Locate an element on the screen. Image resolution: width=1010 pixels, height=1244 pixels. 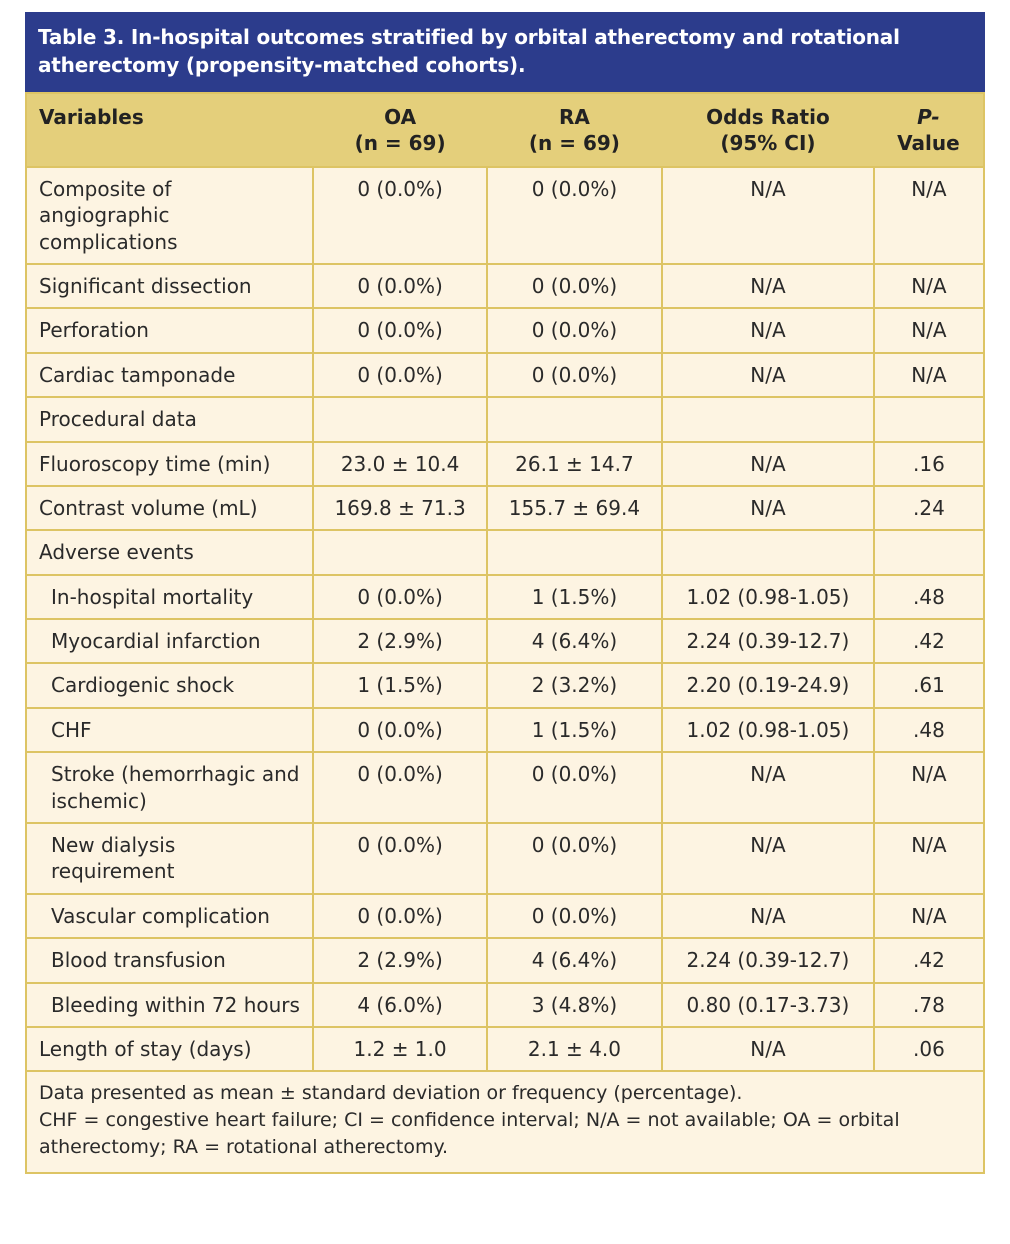
p-value: .61 is located at coordinates (929, 685).